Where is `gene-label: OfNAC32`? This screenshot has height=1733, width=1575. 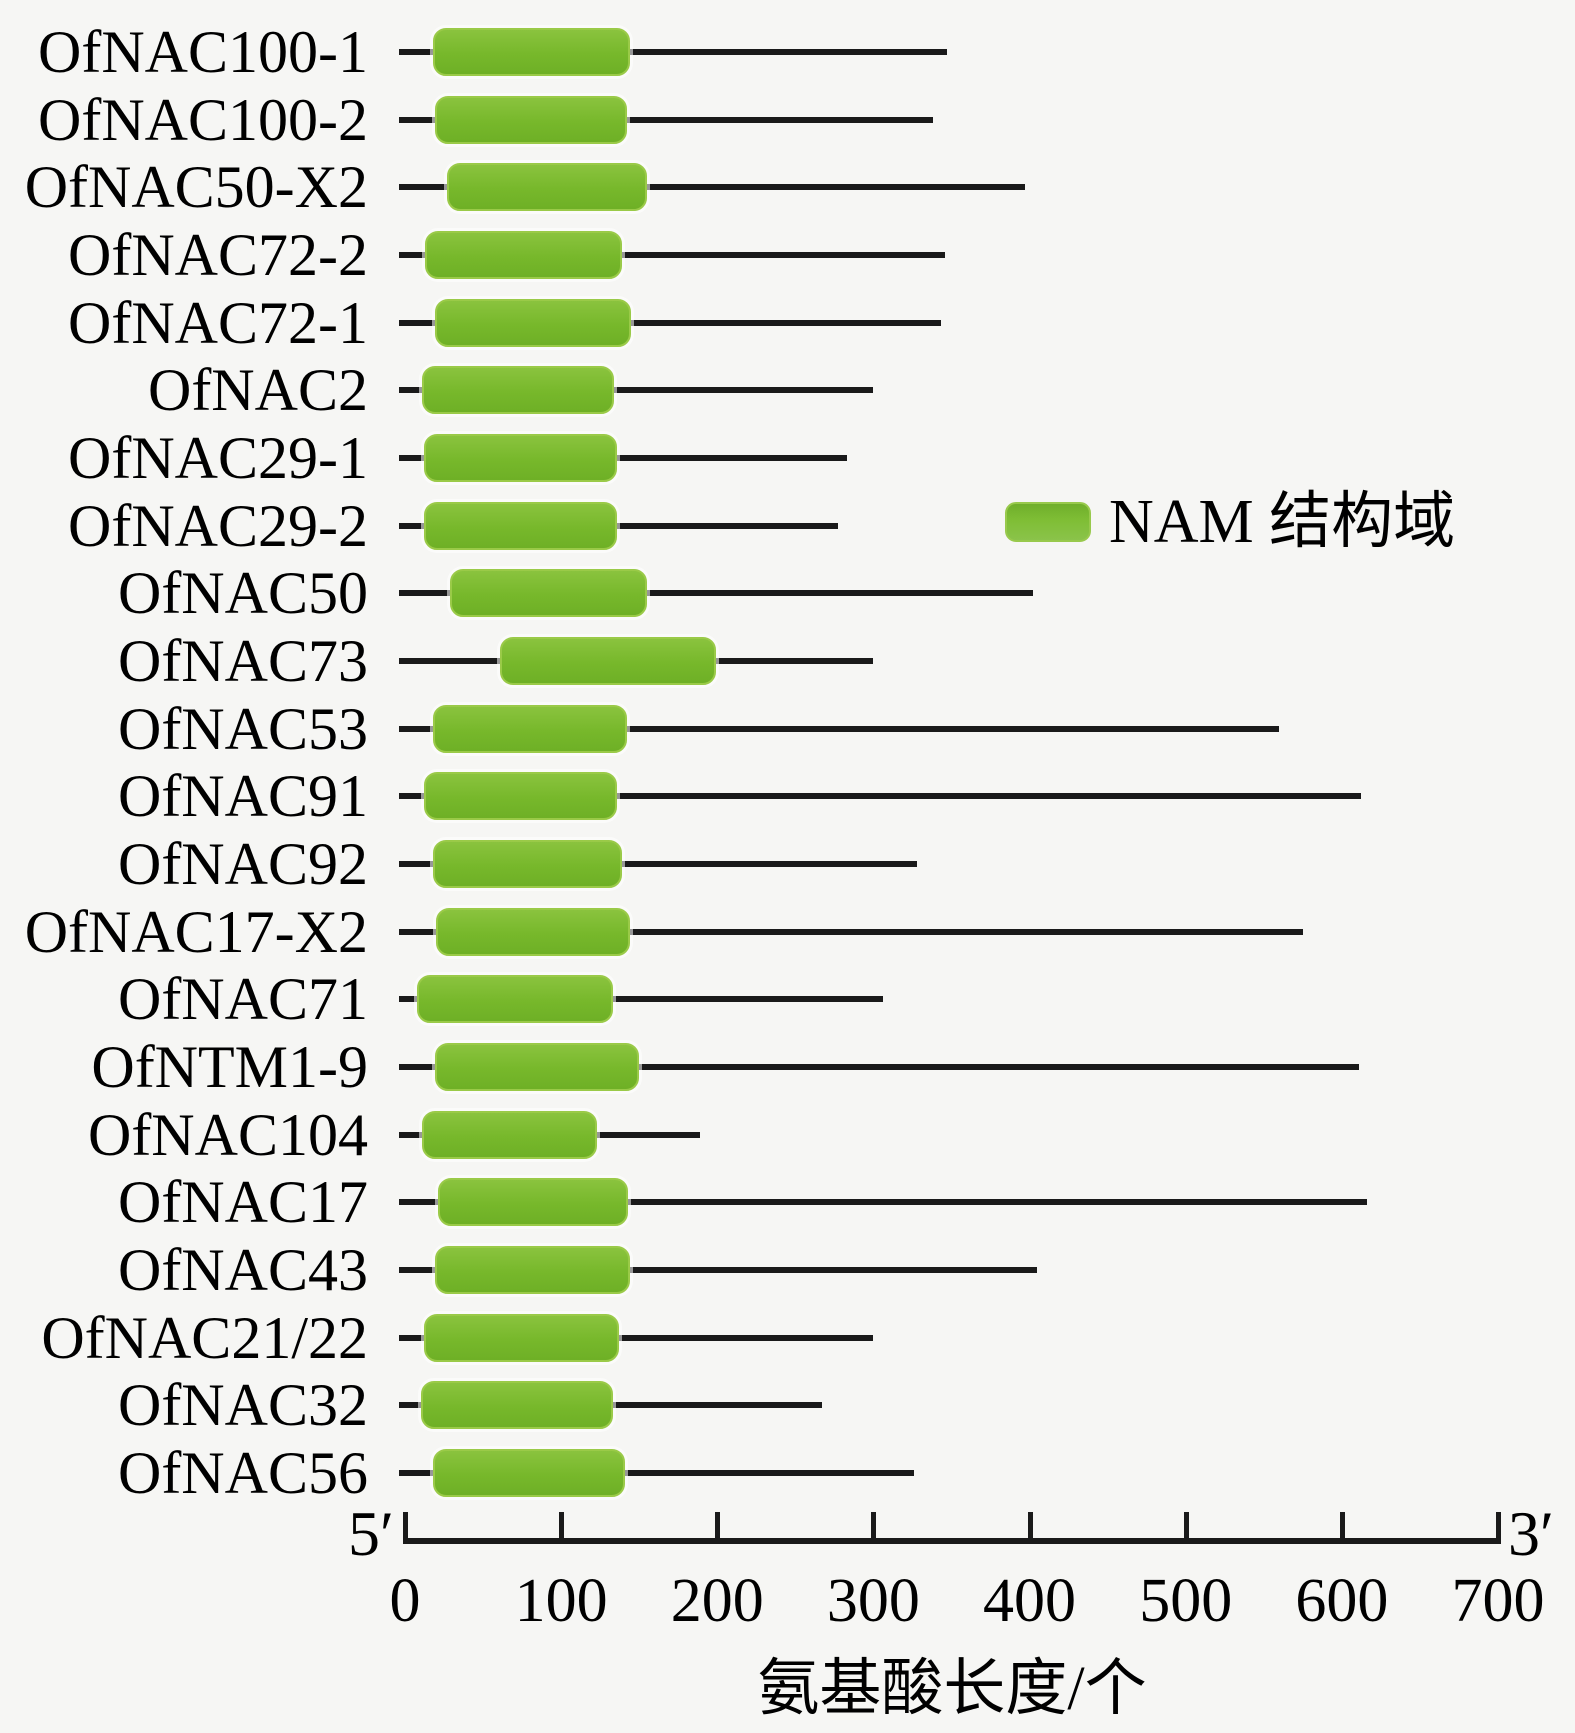
gene-label: OfNAC32 is located at coordinates (243, 1405).